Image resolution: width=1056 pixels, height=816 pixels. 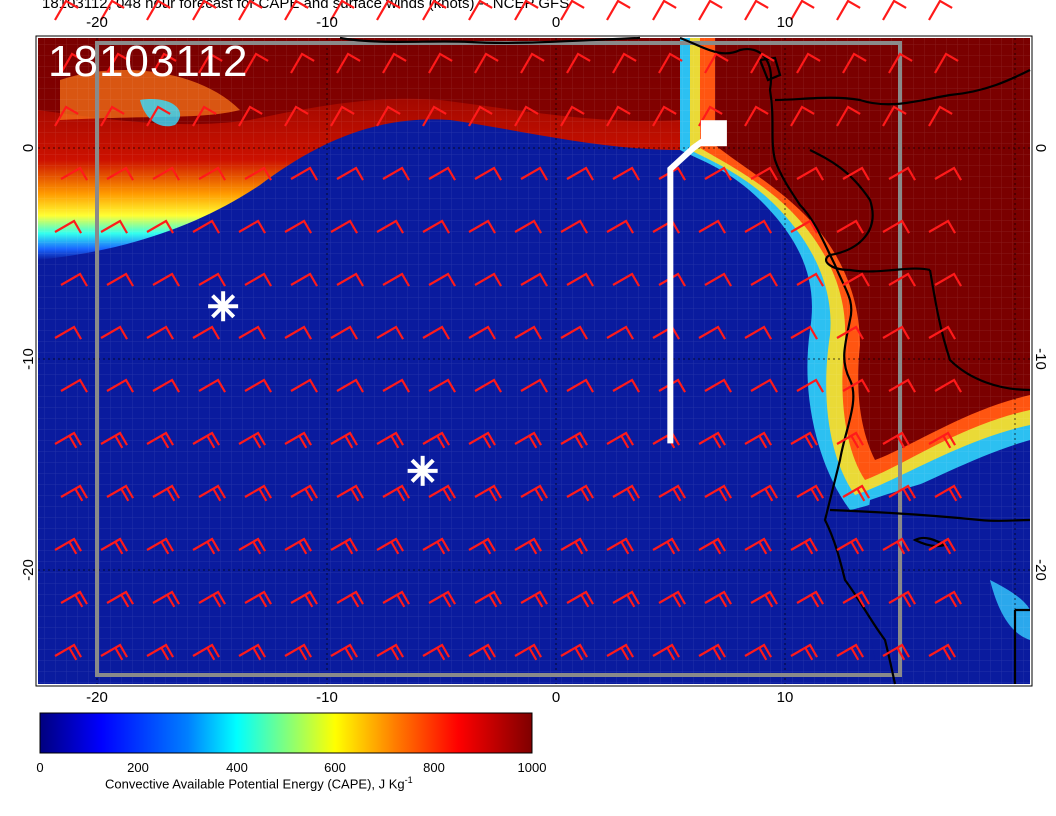 What do you see at coordinates (1040, 359) in the screenshot?
I see `lat-tick-right: -10` at bounding box center [1040, 359].